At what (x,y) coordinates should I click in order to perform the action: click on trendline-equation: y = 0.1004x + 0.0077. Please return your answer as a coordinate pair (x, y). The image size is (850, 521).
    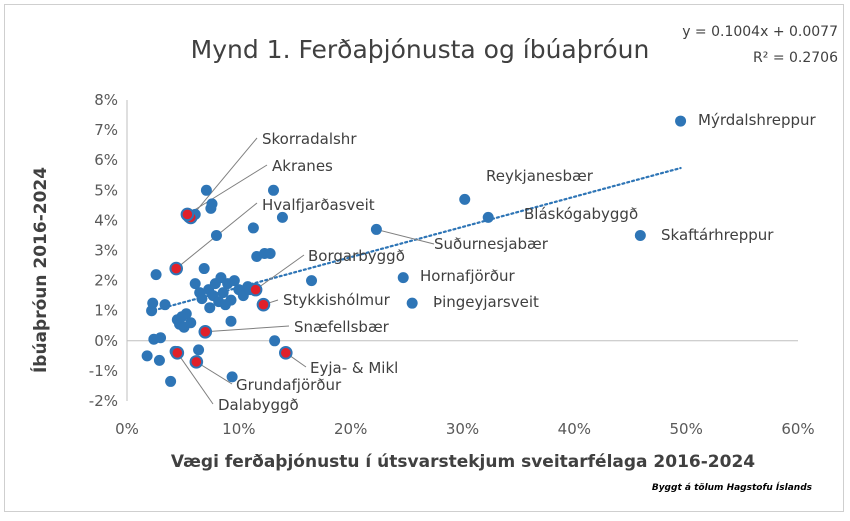
    Looking at the image, I should click on (760, 32).